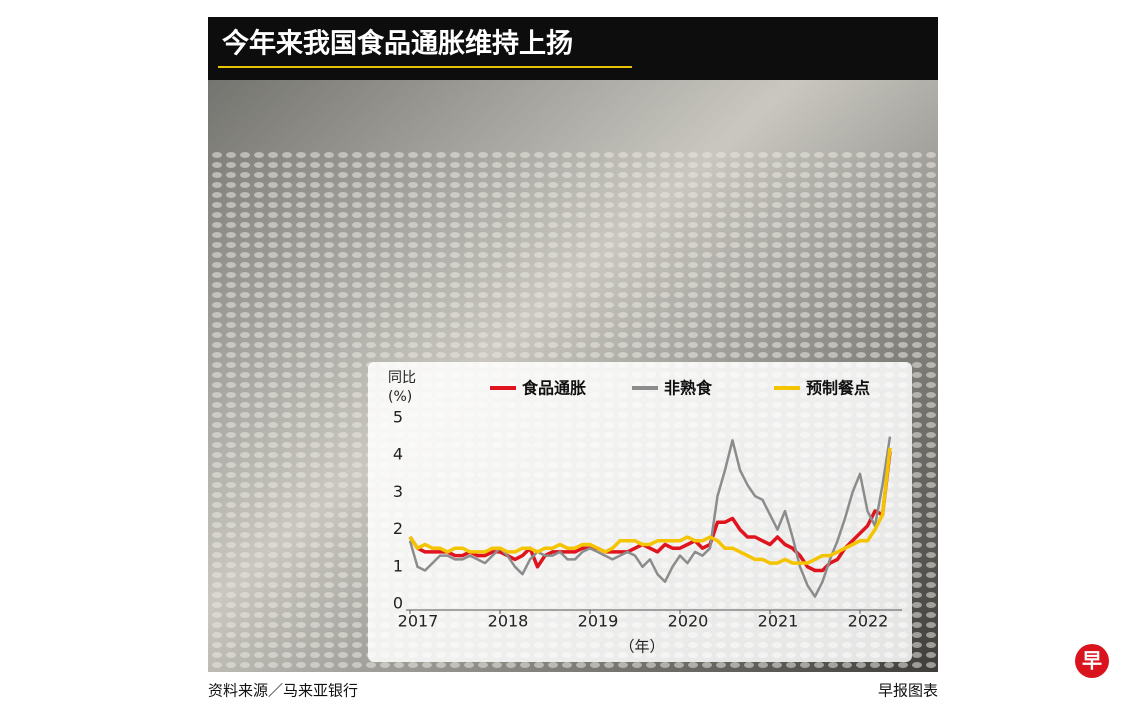 The width and height of the screenshot is (1140, 716). Describe the element at coordinates (508, 621) in the screenshot. I see `x-tick-label: 2018` at that location.